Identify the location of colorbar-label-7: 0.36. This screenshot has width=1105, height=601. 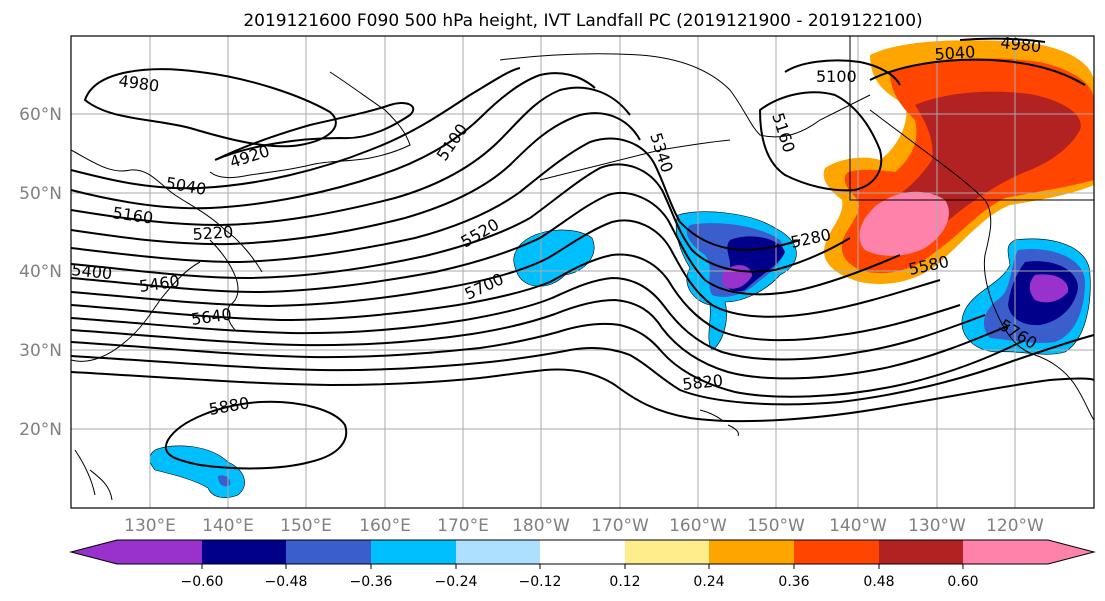
(793, 582).